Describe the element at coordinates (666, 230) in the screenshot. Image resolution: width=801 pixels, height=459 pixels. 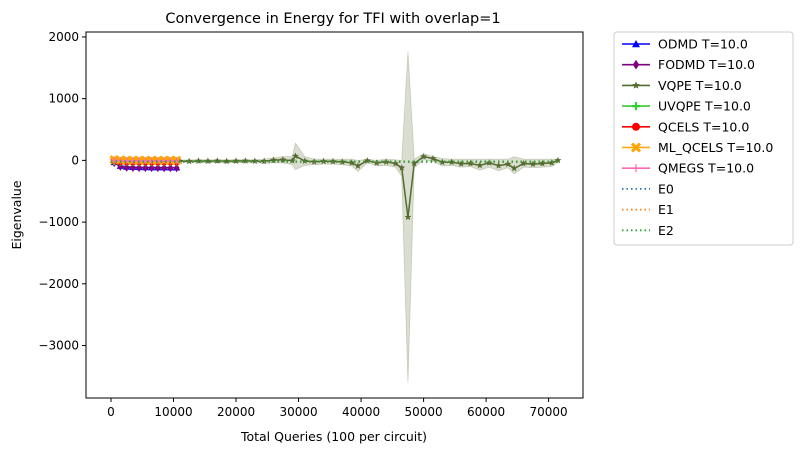
I see `legend-label: E2` at that location.